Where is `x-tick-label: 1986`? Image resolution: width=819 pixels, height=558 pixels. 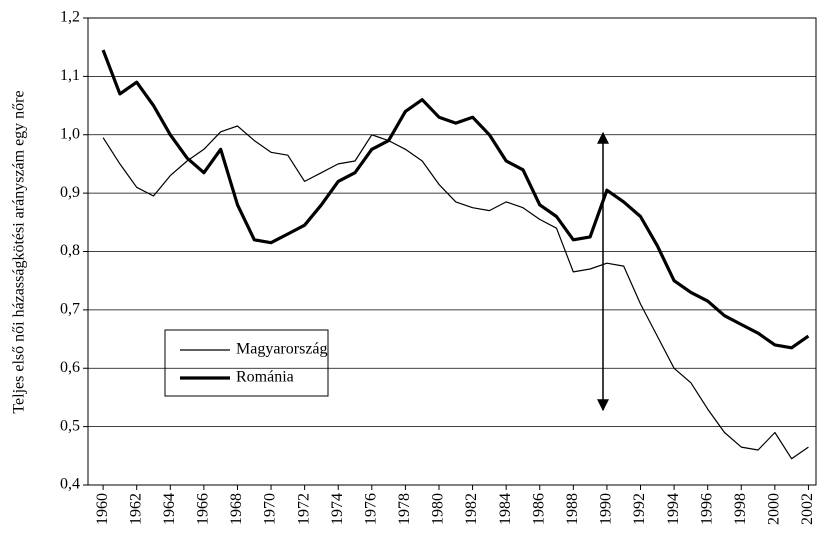 x-tick-label: 1986 is located at coordinates (538, 509).